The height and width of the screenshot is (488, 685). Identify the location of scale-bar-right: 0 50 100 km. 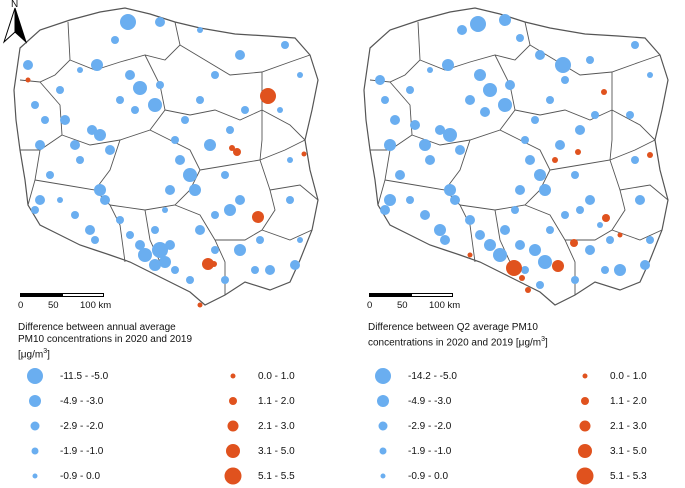
(423, 308).